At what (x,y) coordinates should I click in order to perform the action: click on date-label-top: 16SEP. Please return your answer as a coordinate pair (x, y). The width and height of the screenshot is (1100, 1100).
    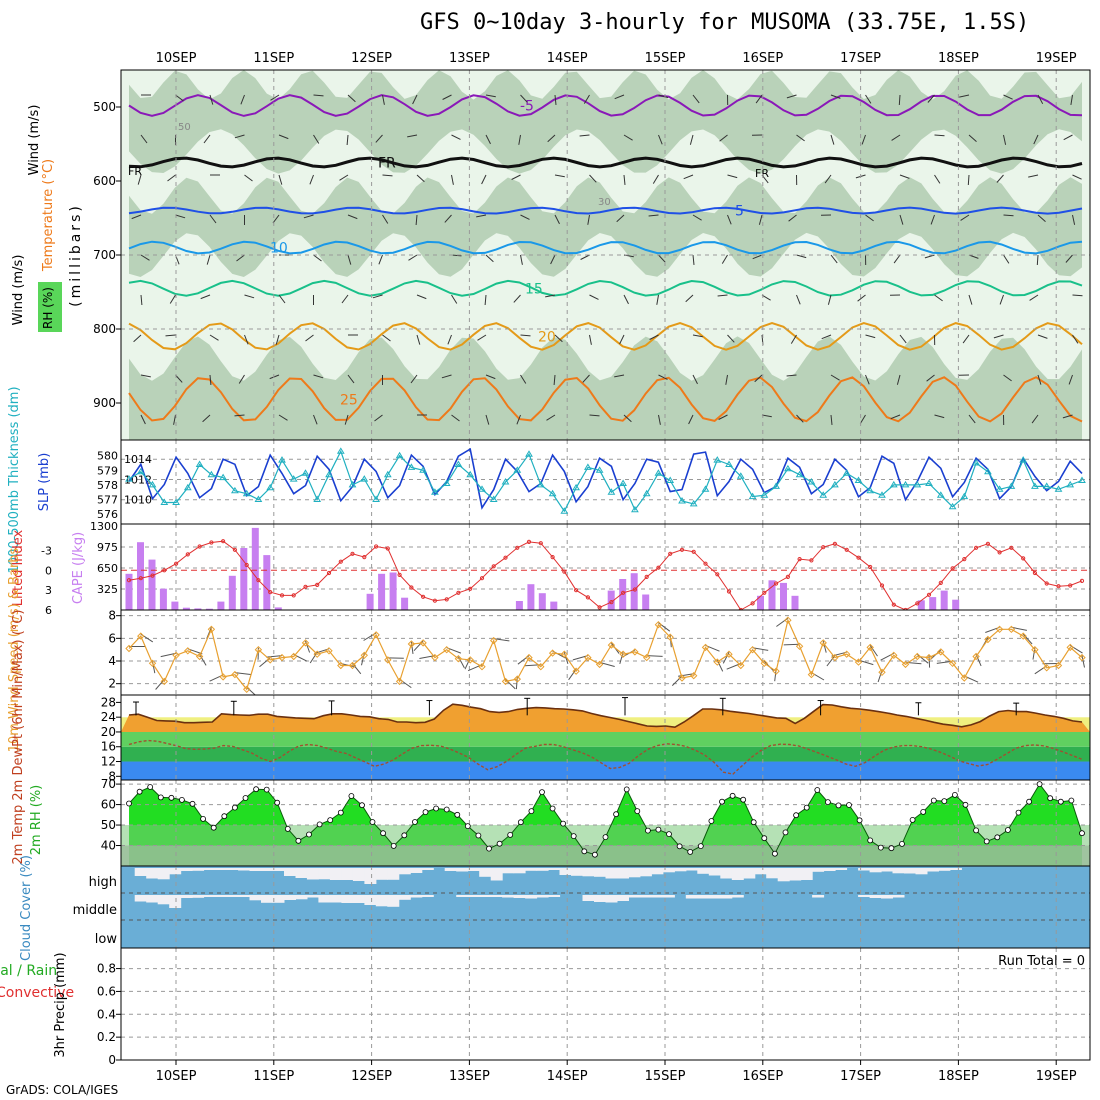
    Looking at the image, I should click on (762, 58).